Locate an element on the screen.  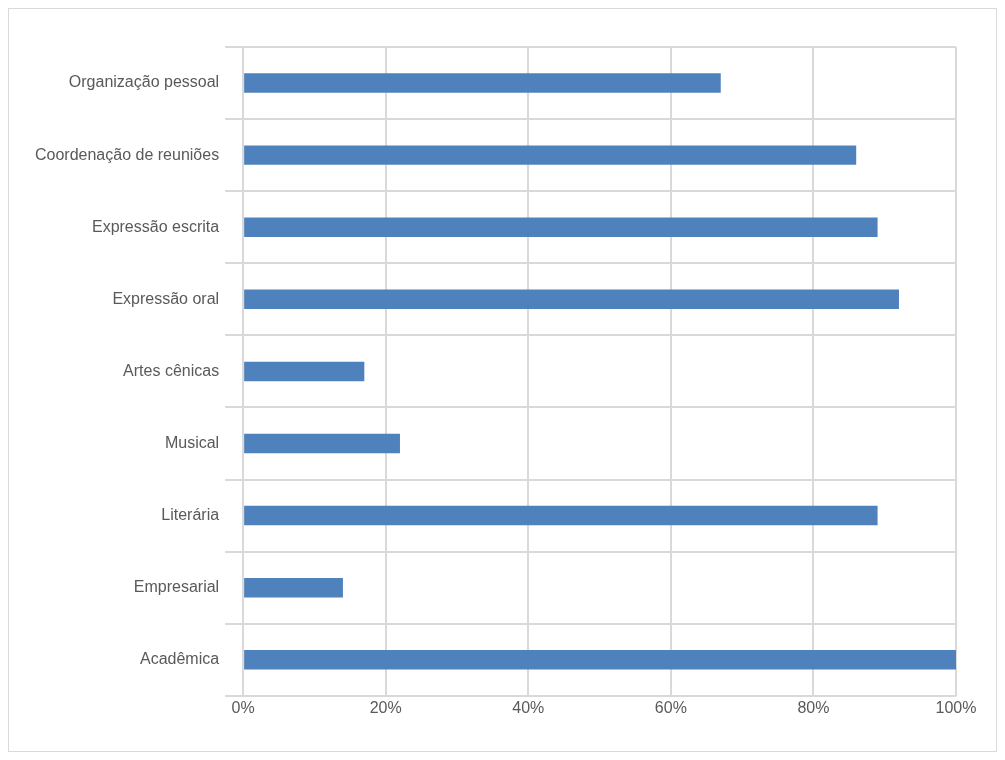
x-tick-label: 100% is located at coordinates (956, 707).